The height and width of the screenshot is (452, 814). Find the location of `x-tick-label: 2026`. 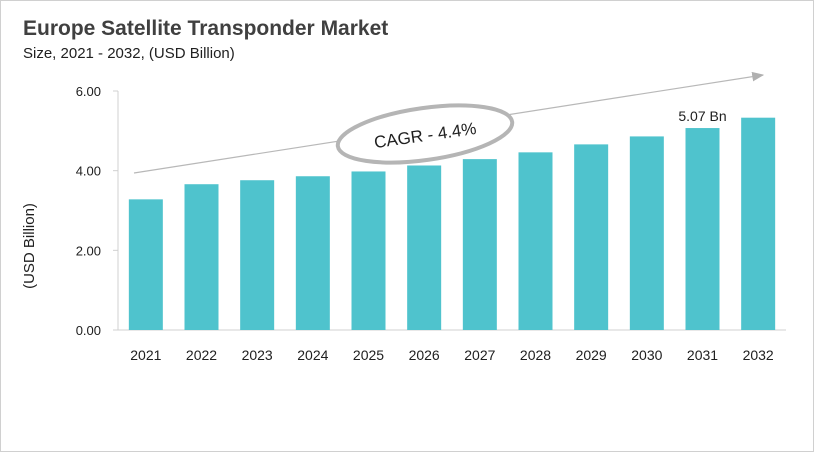

x-tick-label: 2026 is located at coordinates (424, 355).